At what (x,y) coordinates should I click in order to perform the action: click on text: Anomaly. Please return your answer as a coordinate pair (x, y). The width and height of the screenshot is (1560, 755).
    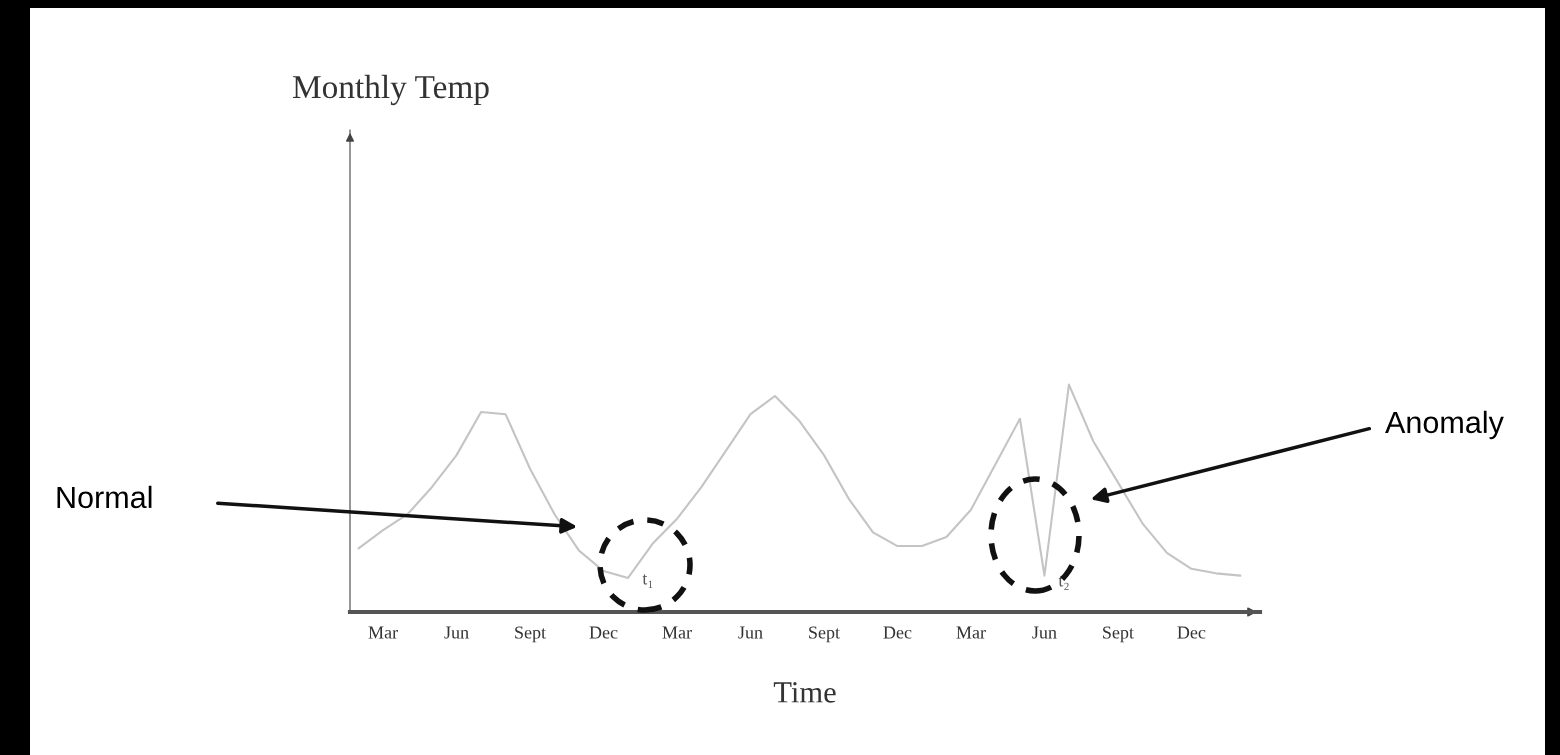
    Looking at the image, I should click on (1444, 425).